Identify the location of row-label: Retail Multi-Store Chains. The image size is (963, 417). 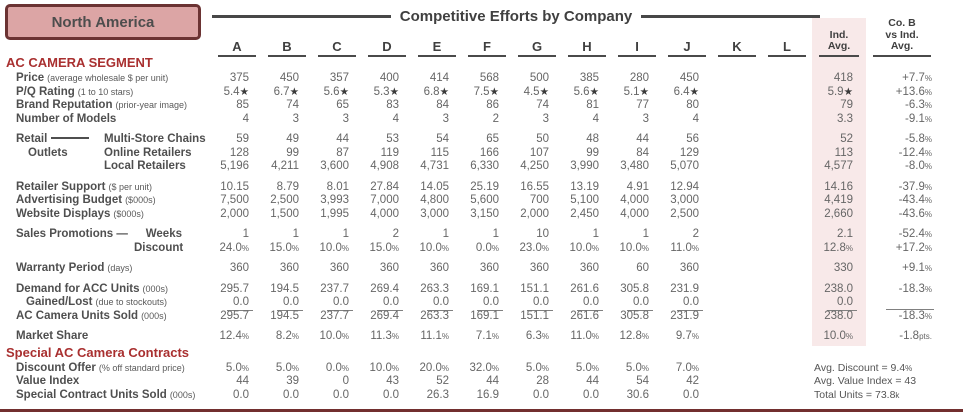
(106, 140).